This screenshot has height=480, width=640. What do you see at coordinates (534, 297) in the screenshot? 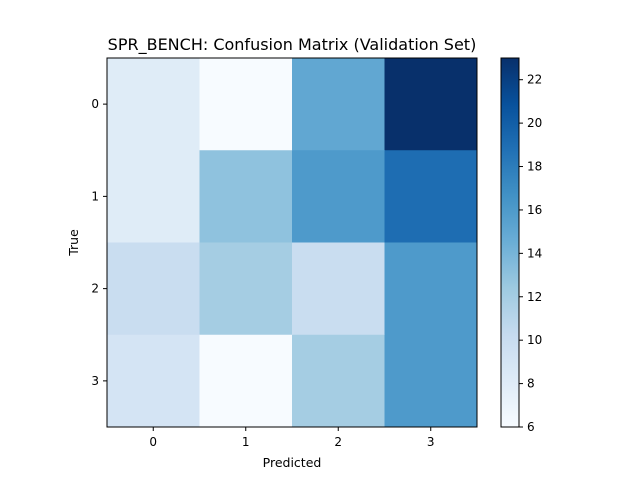
I see `colorbar-tick-label: 12` at bounding box center [534, 297].